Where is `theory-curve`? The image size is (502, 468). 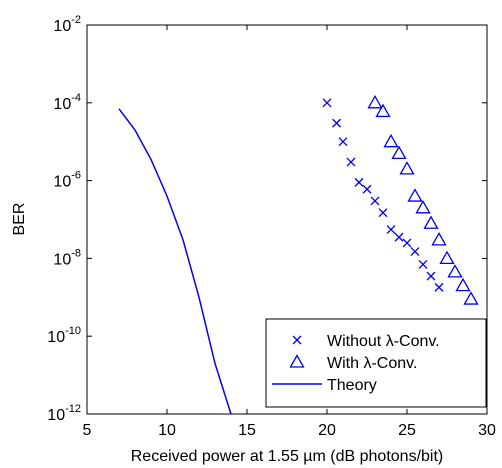 theory-curve is located at coordinates (175, 261).